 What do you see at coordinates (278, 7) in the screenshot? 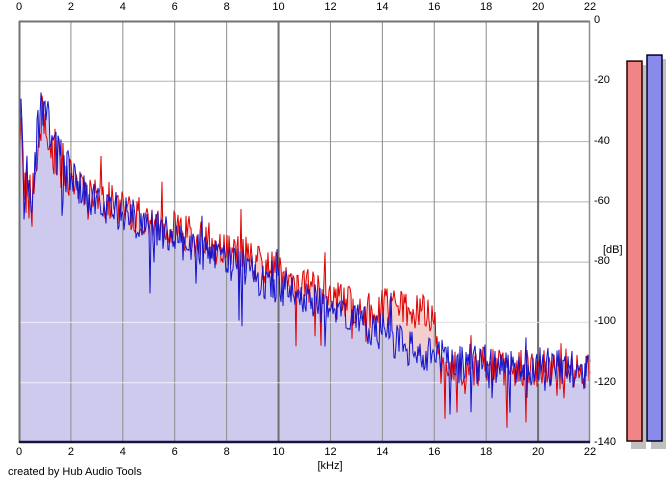
I see `x-tick-top-10: 10` at bounding box center [278, 7].